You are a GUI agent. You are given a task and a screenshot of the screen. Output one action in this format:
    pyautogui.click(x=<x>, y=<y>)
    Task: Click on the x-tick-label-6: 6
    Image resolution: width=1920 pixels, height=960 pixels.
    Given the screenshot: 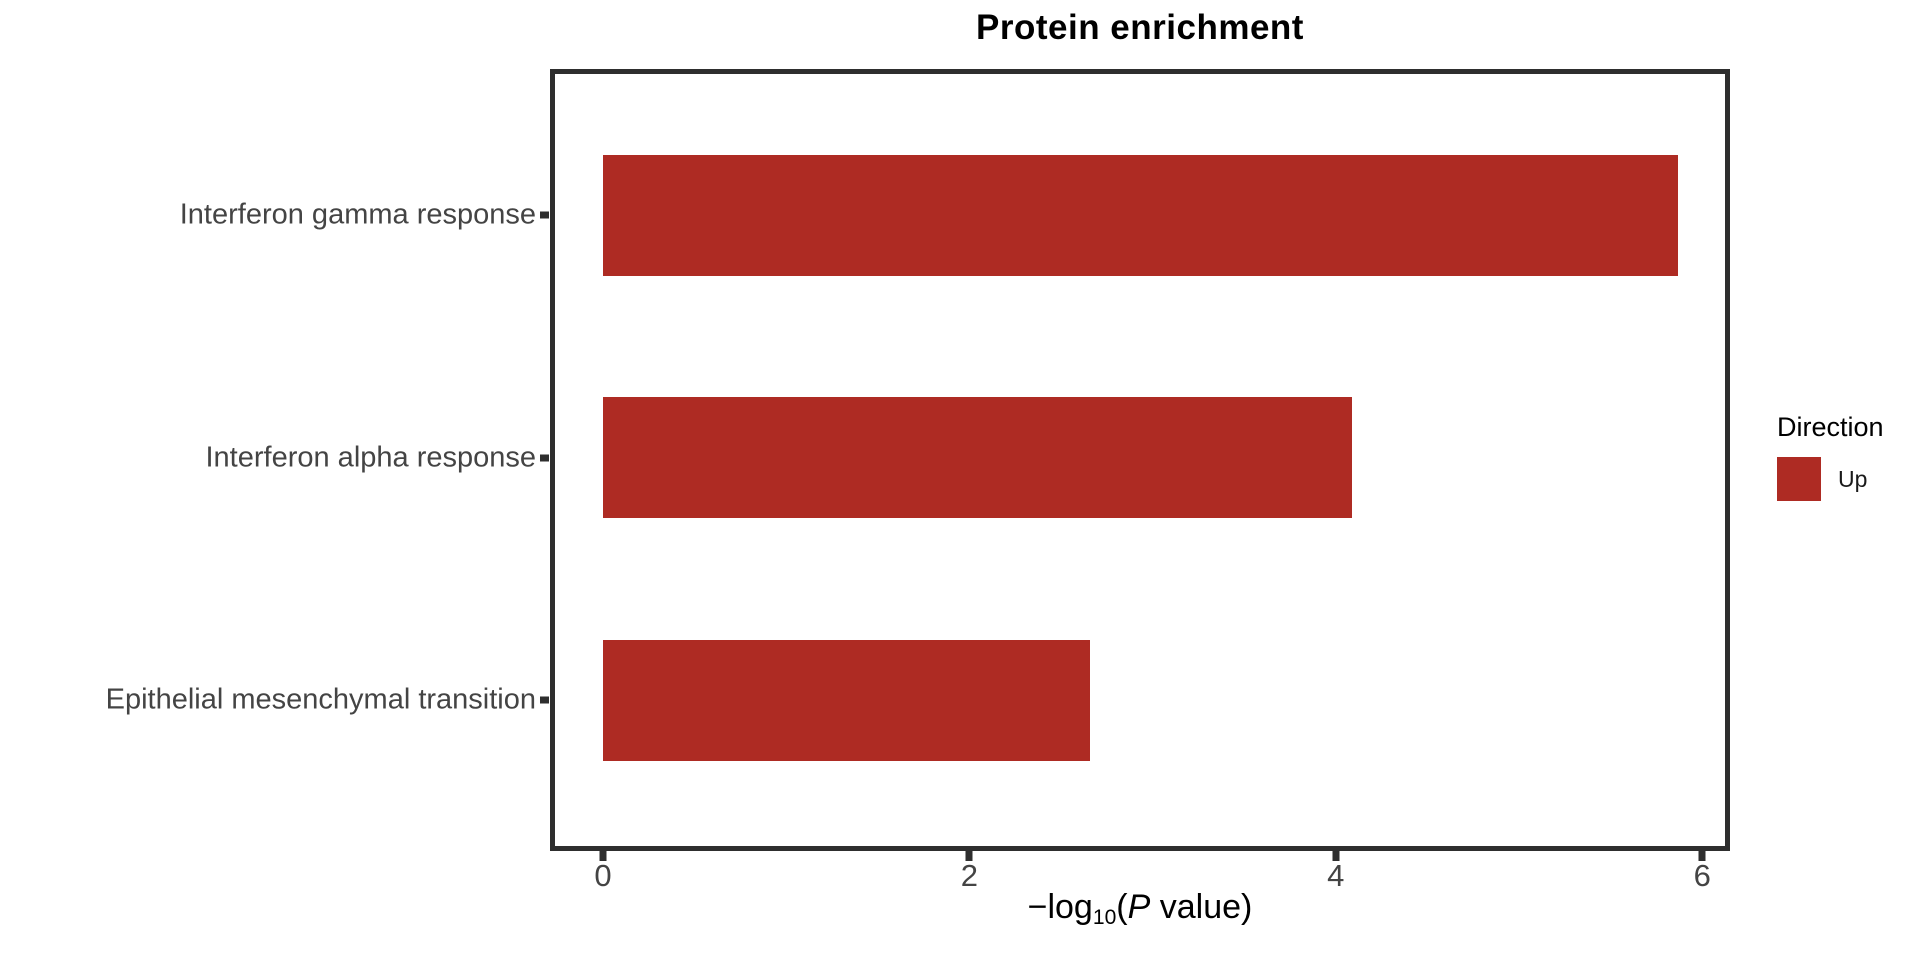 What is the action you would take?
    pyautogui.click(x=1702, y=875)
    